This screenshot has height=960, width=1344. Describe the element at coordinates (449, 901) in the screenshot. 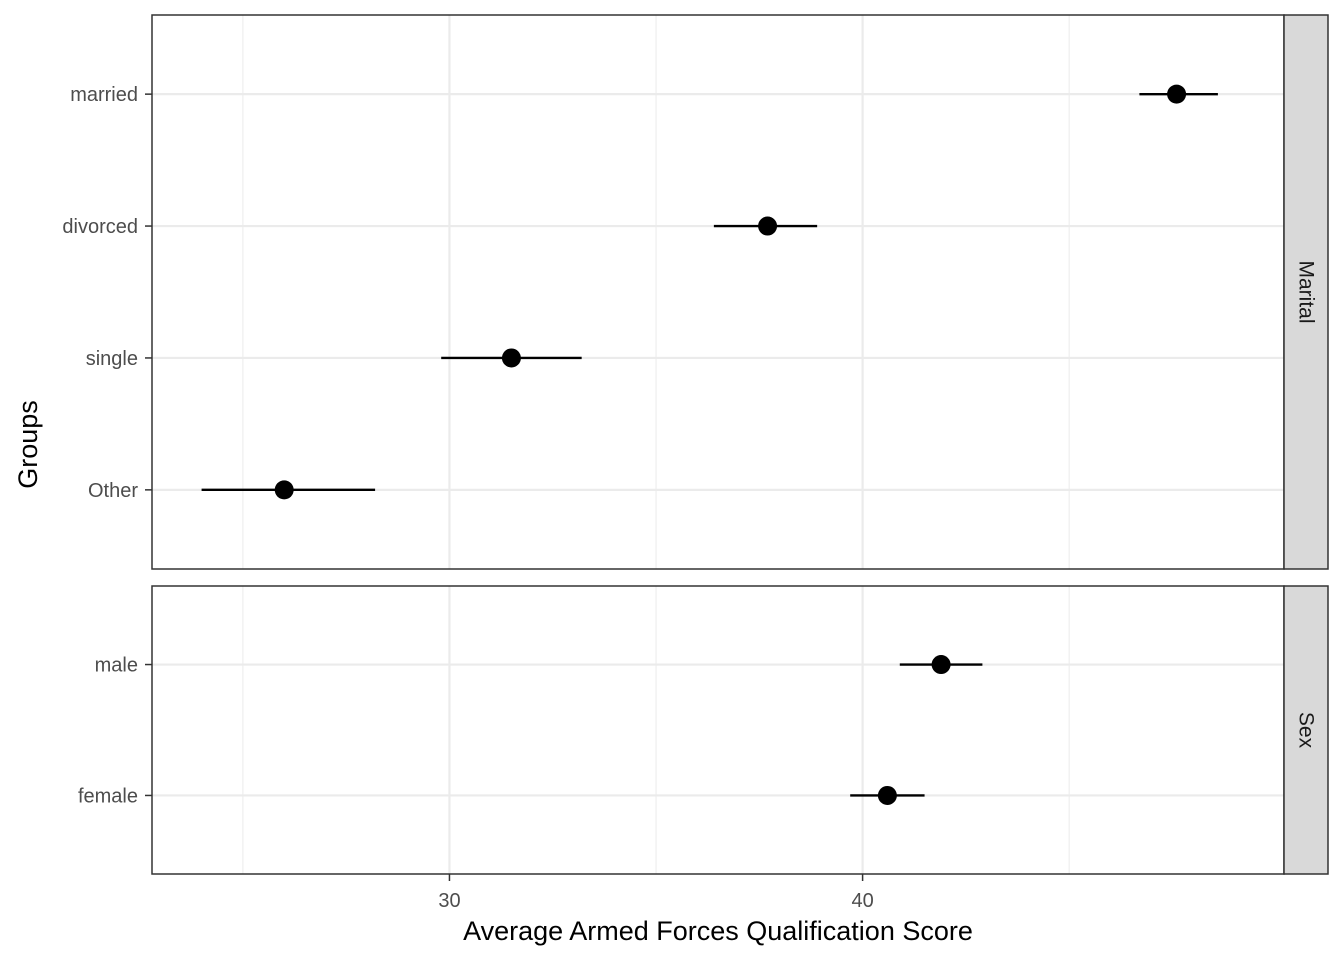

I see `x-tick-label: 30` at that location.